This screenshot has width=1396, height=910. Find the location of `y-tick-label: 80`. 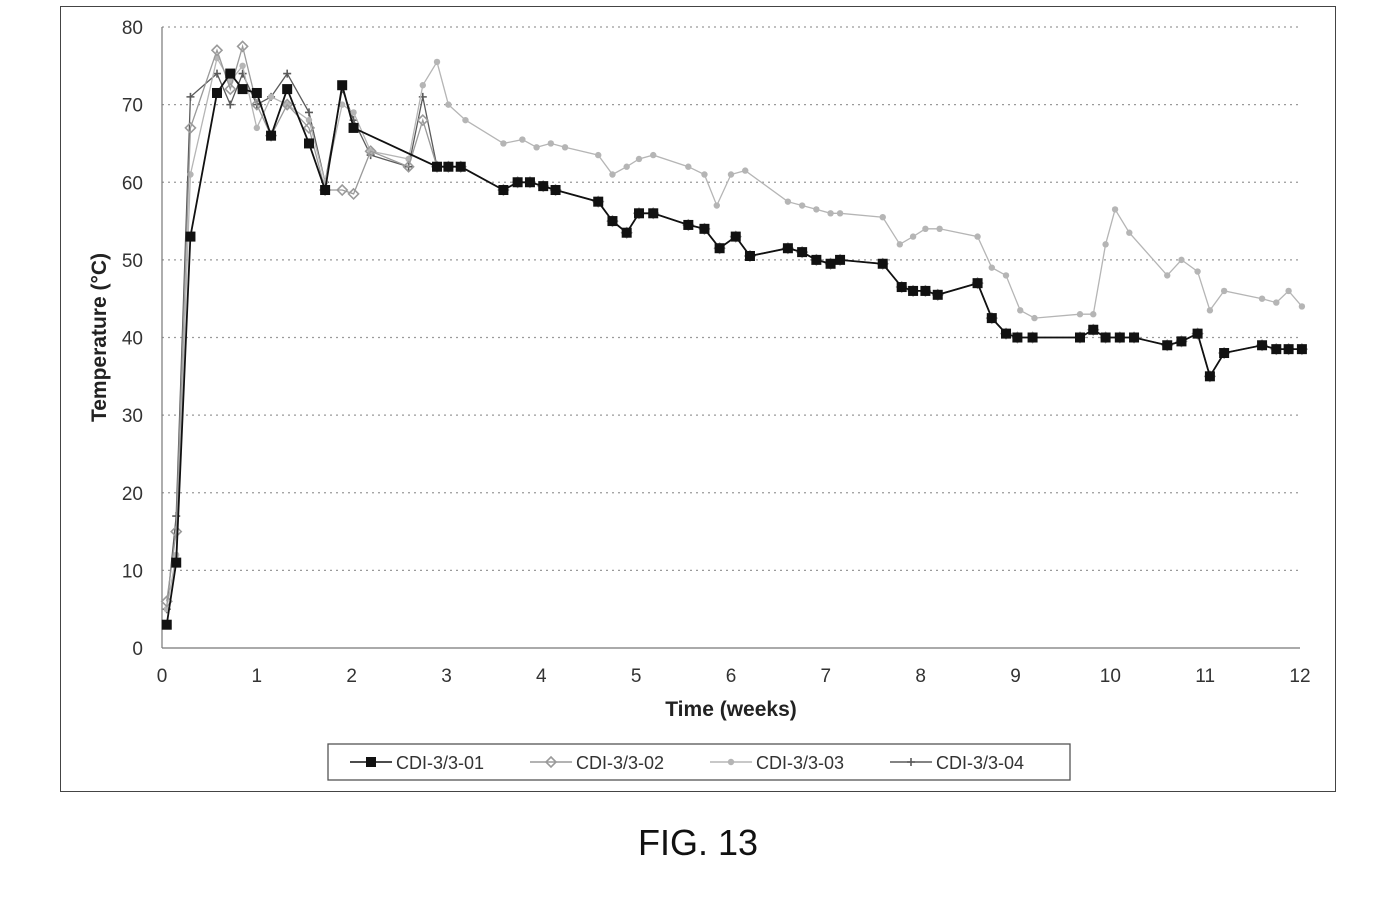

y-tick-label: 80 is located at coordinates (132, 28).